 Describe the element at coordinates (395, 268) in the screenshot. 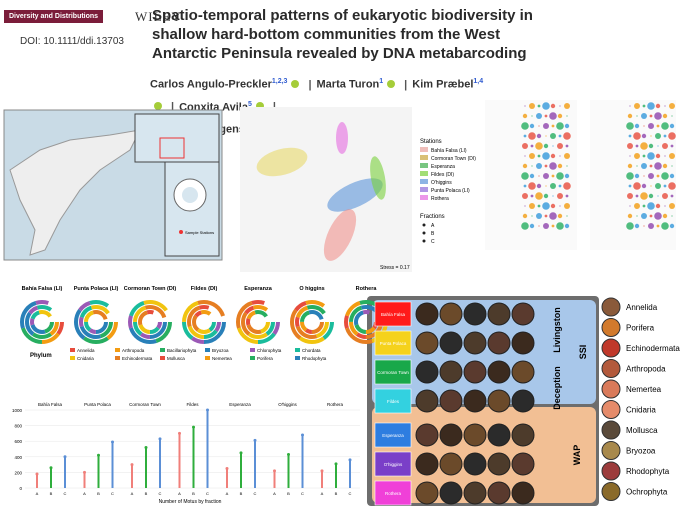

I see `stress-label: Stress = 0.17` at that location.